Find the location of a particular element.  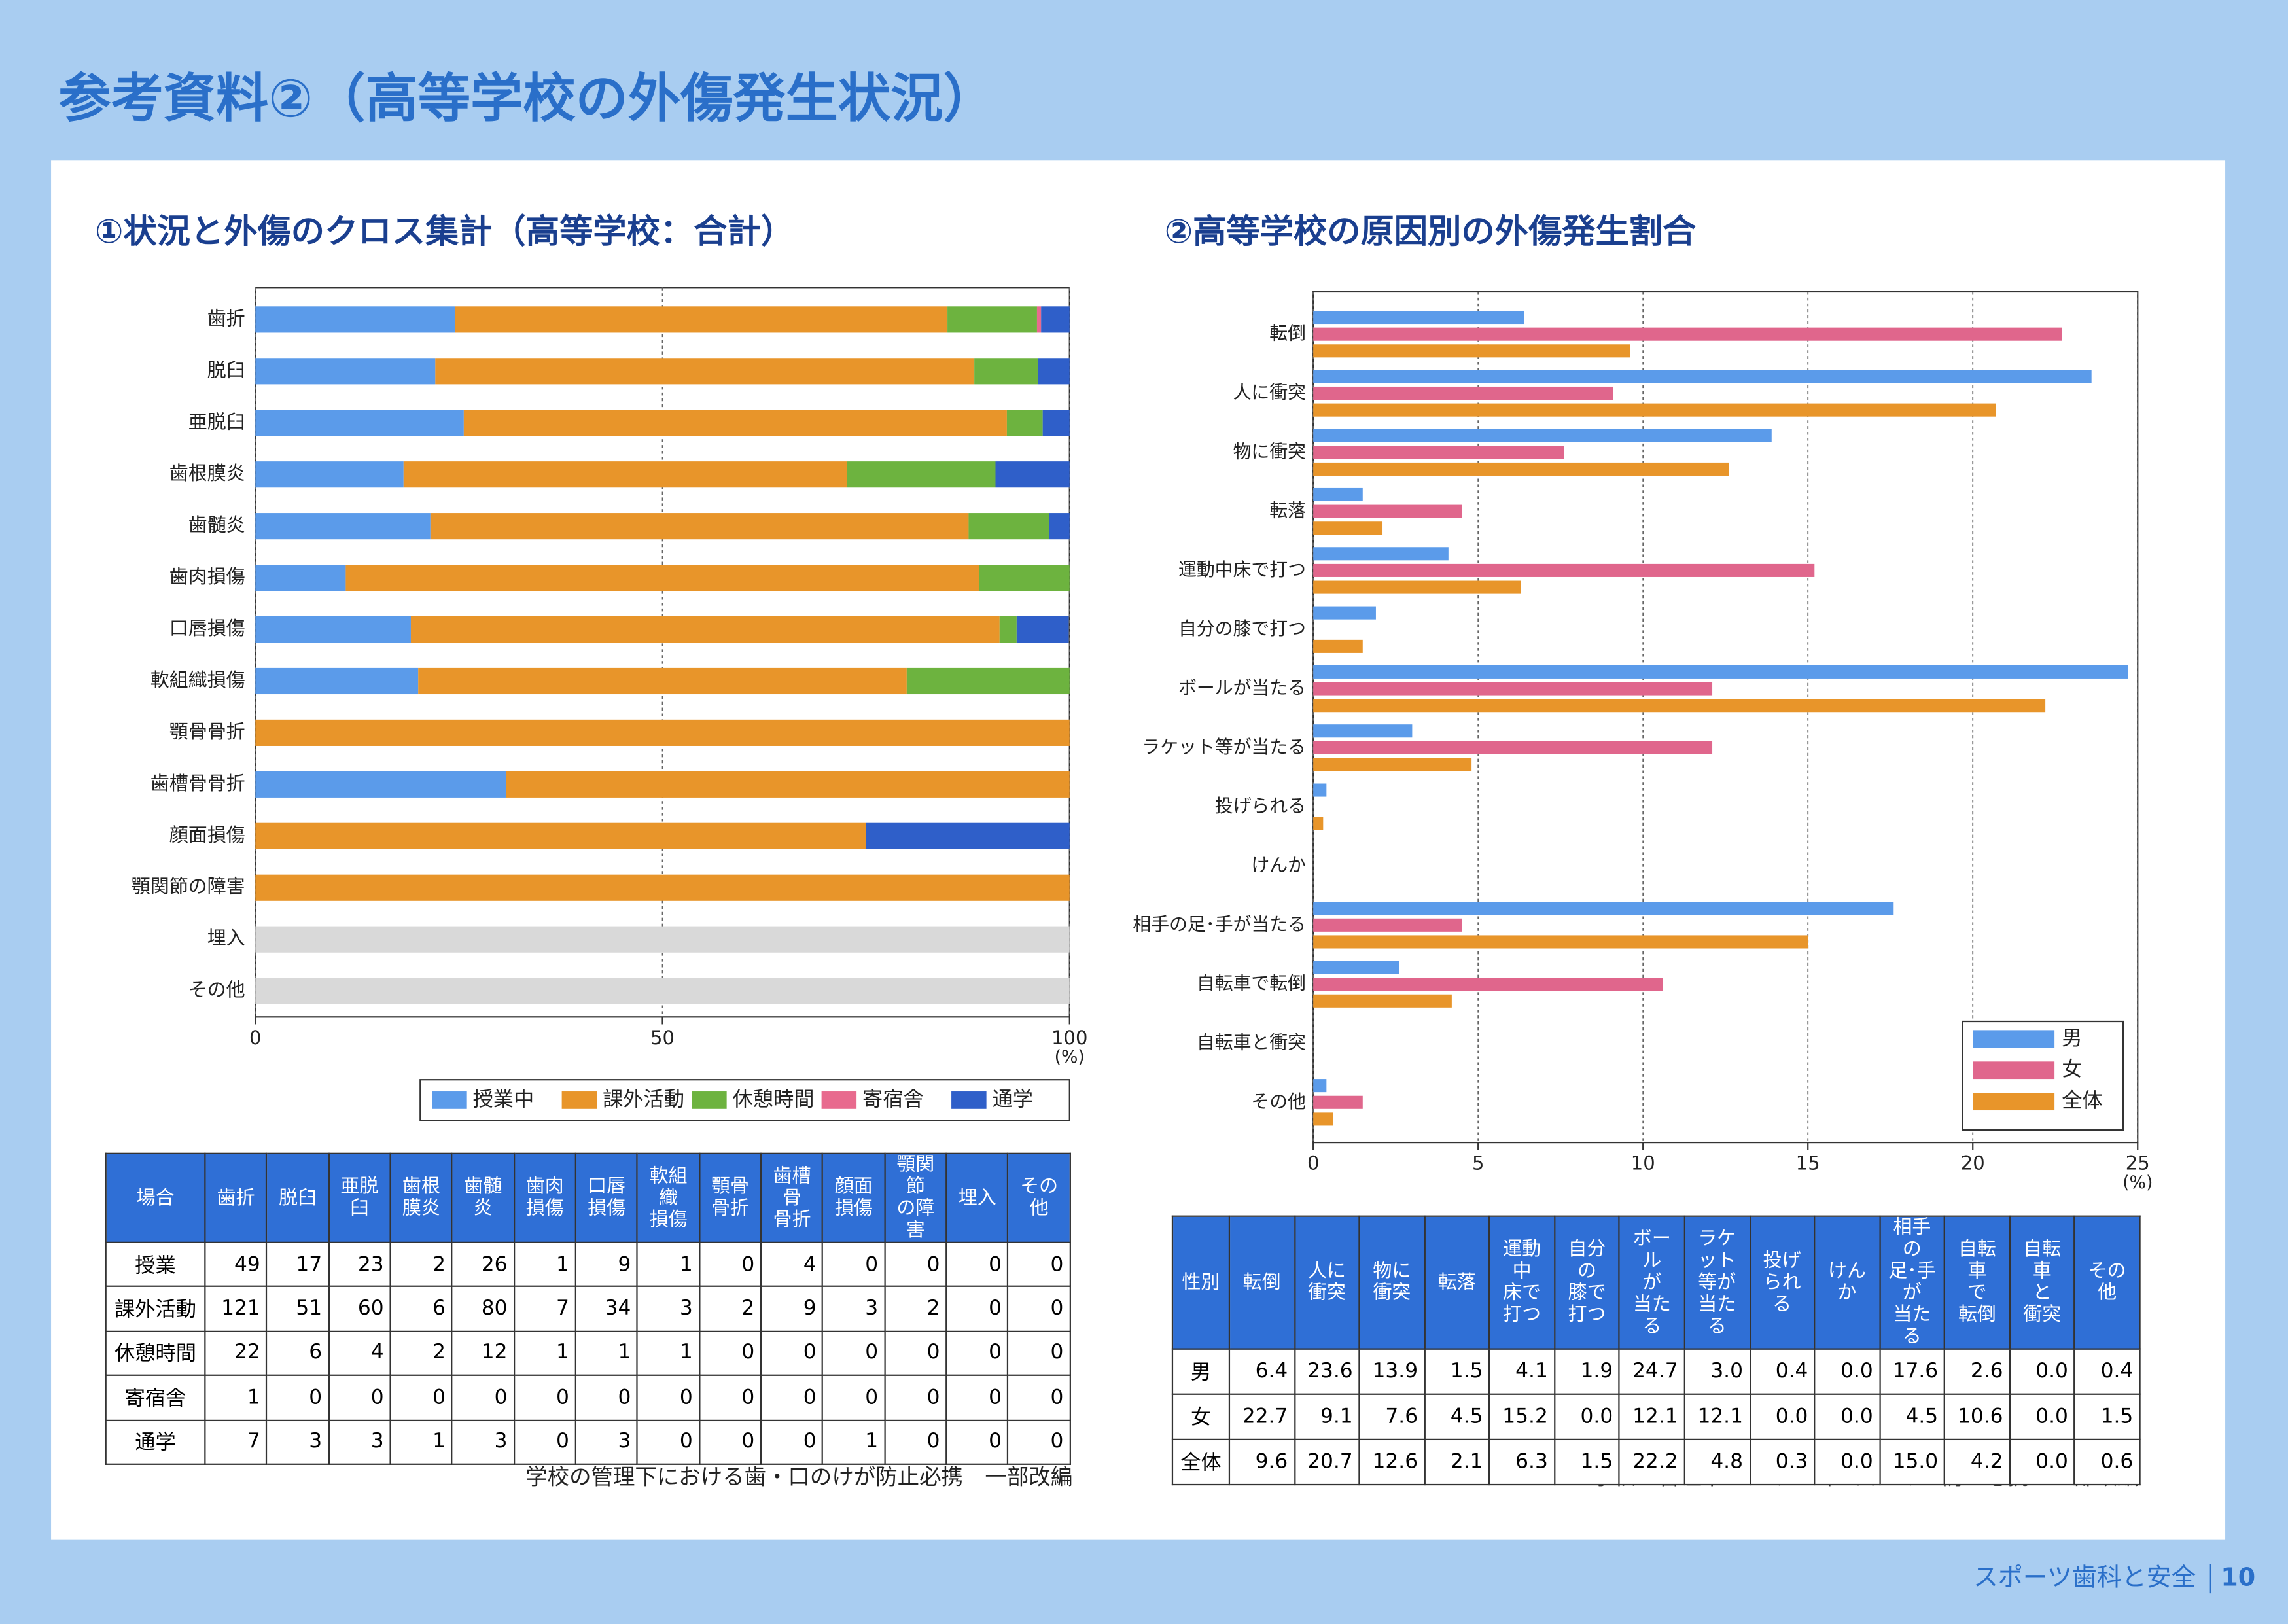

table-cell: 4.2 is located at coordinates (1977, 1462).